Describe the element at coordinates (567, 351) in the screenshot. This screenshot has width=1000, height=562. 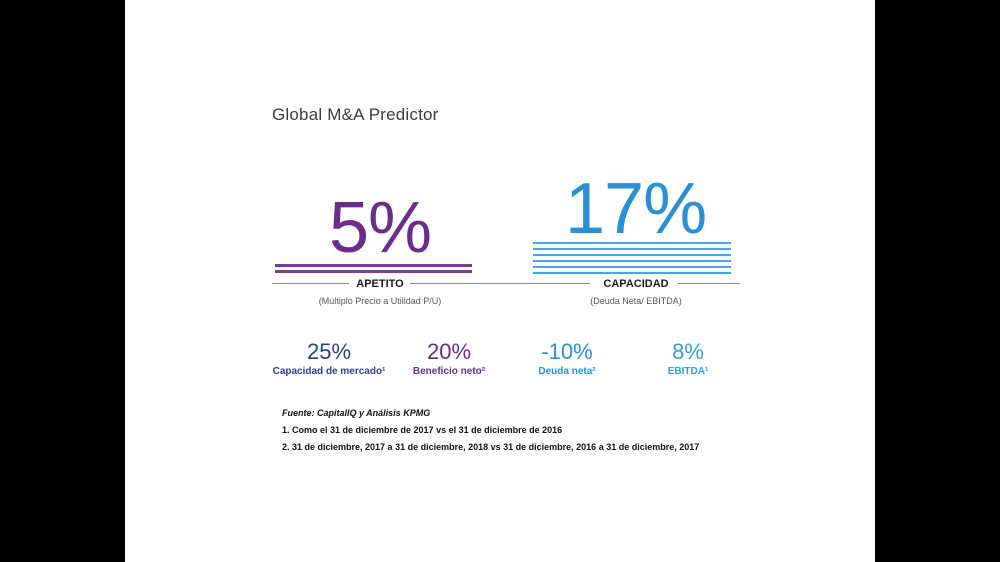
I see `metric-value: -10%` at that location.